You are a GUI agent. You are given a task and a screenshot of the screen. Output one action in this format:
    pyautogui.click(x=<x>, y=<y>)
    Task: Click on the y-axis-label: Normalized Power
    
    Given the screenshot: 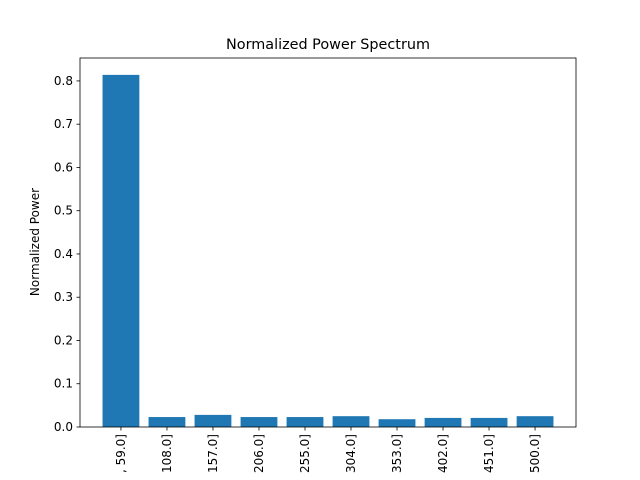 What is the action you would take?
    pyautogui.click(x=35, y=242)
    